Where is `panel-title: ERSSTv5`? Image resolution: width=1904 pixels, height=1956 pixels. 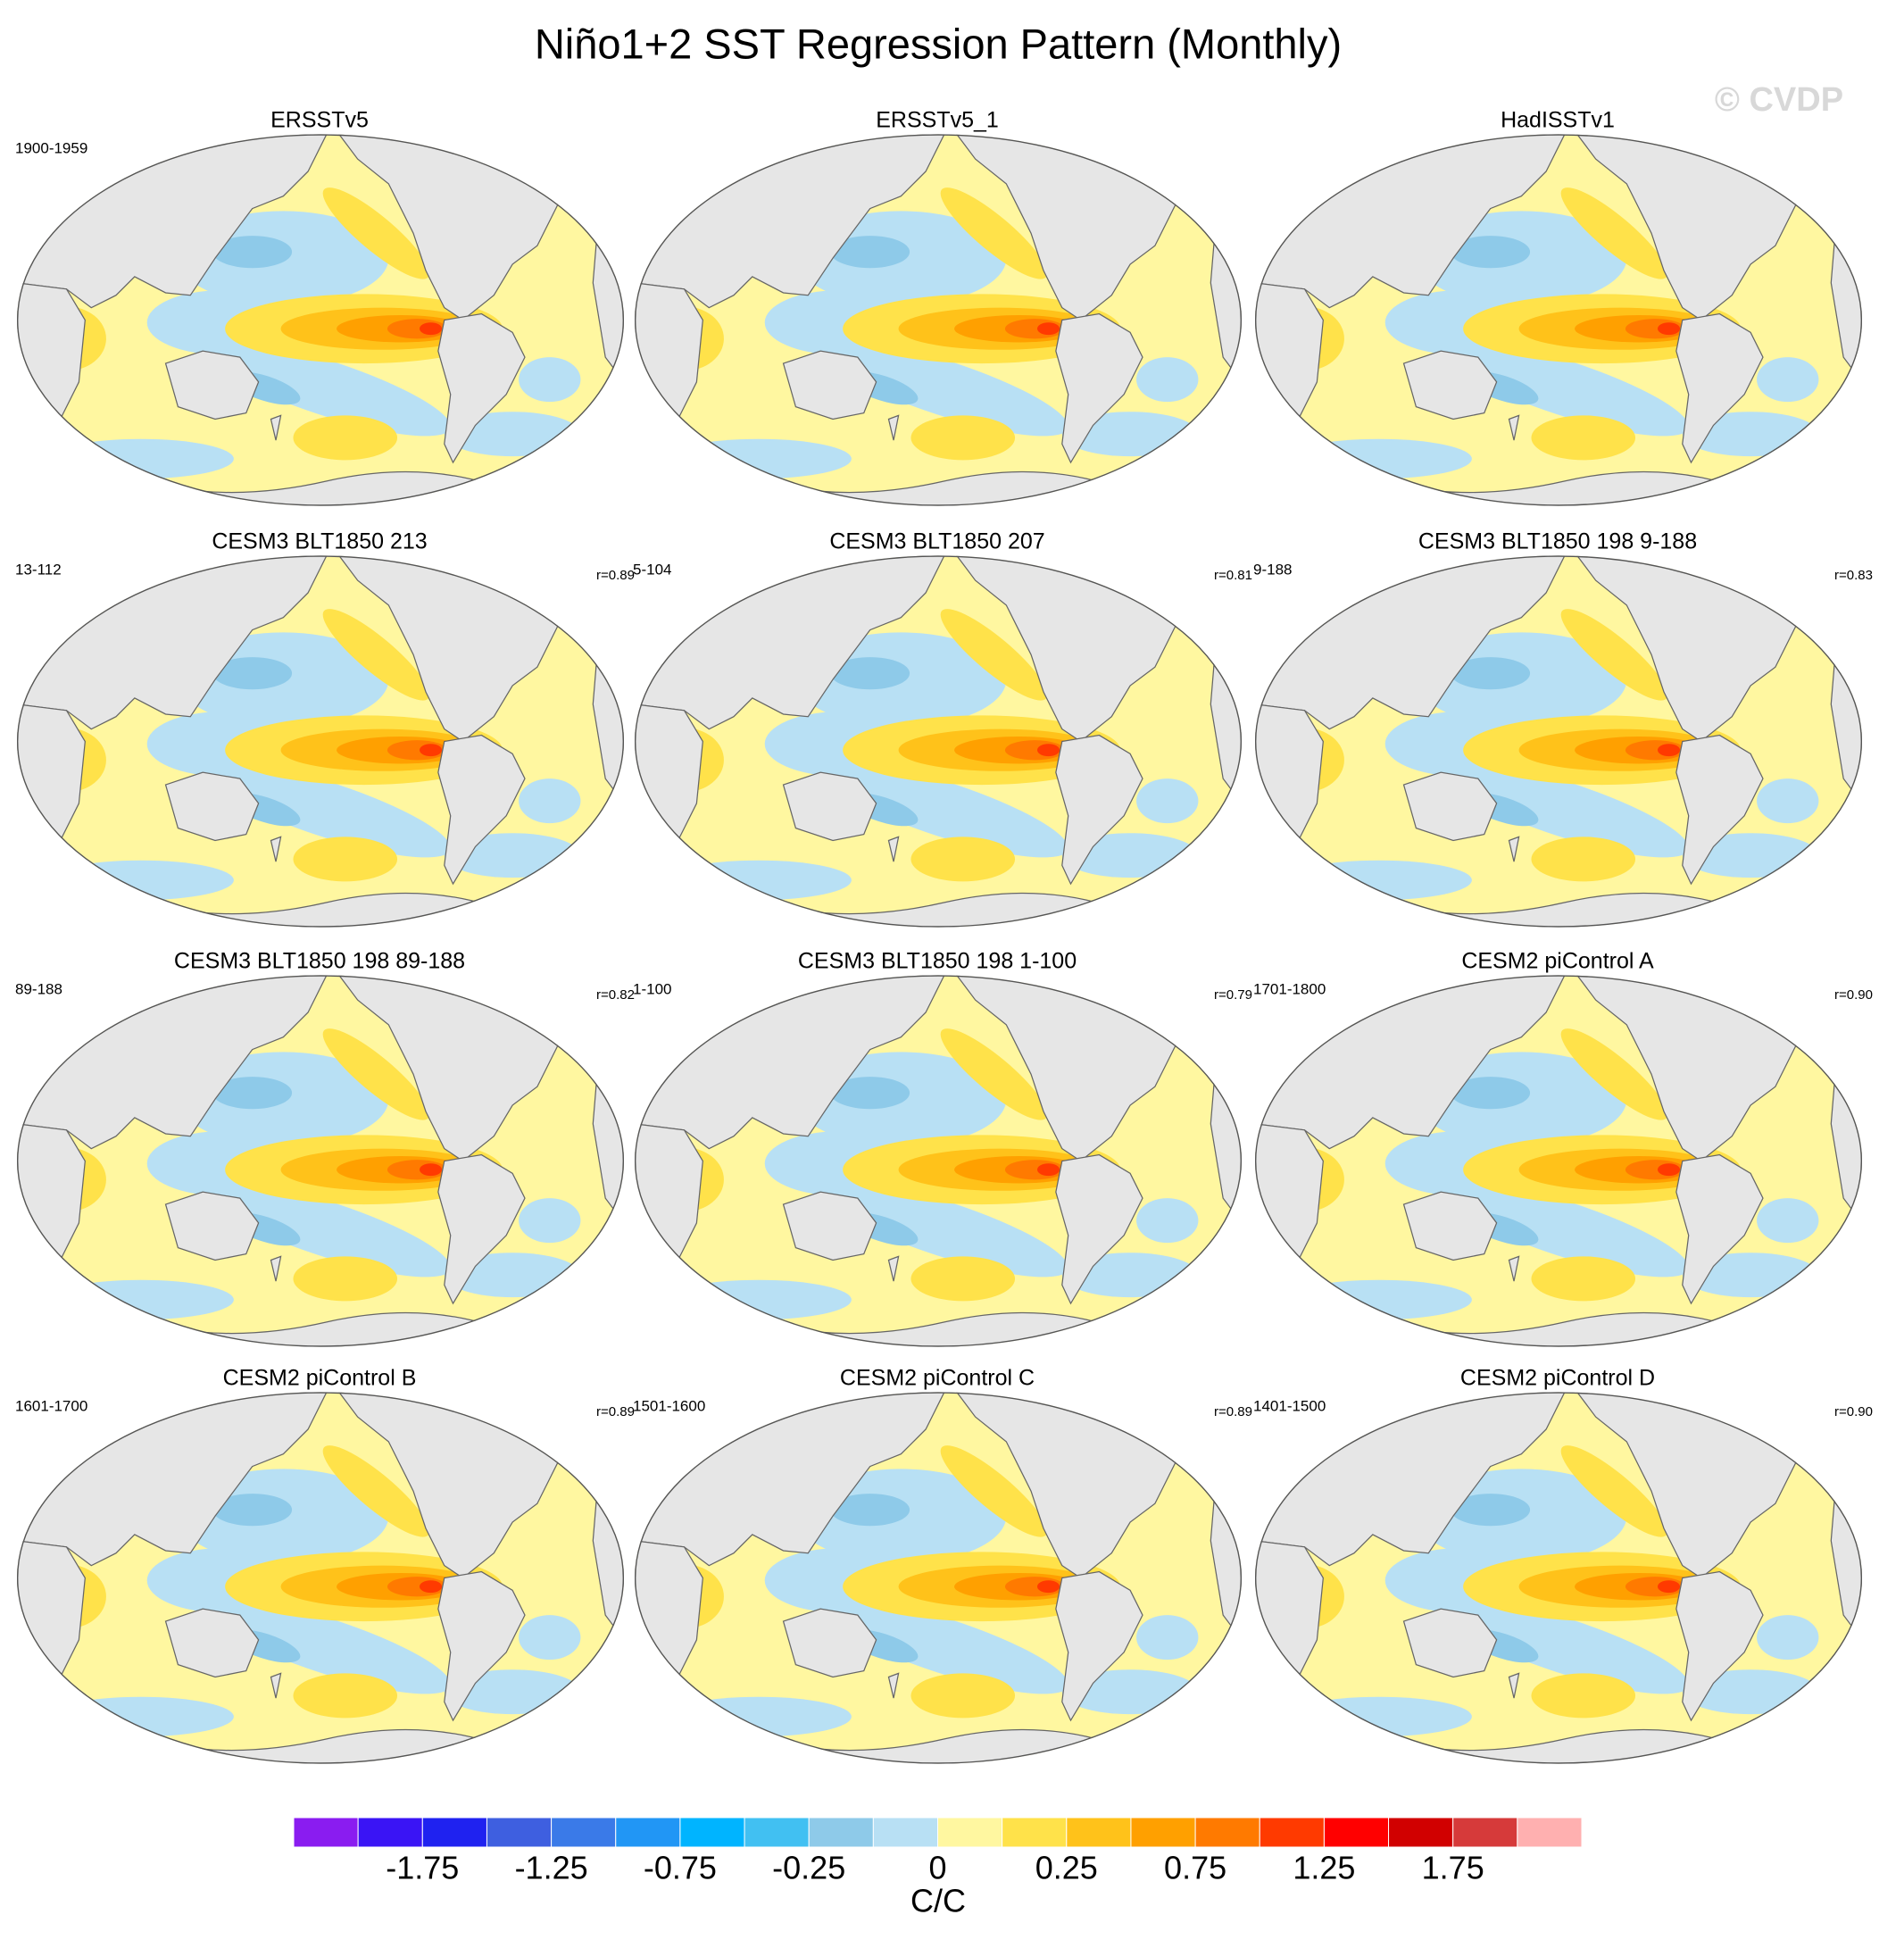 panel-title: ERSSTv5 is located at coordinates (319, 120).